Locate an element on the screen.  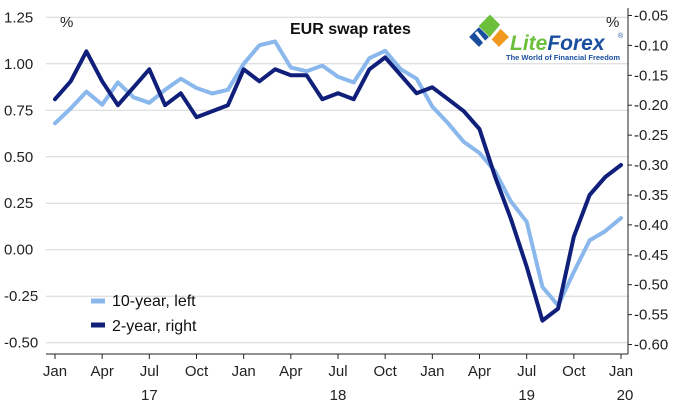
left-tick-label: 0.25 is located at coordinates (18, 203).